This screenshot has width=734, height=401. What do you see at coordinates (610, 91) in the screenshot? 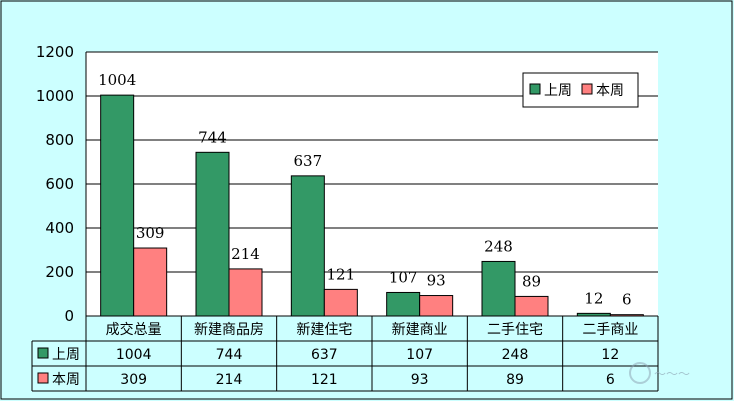
I see `legend-label: 本周` at bounding box center [610, 91].